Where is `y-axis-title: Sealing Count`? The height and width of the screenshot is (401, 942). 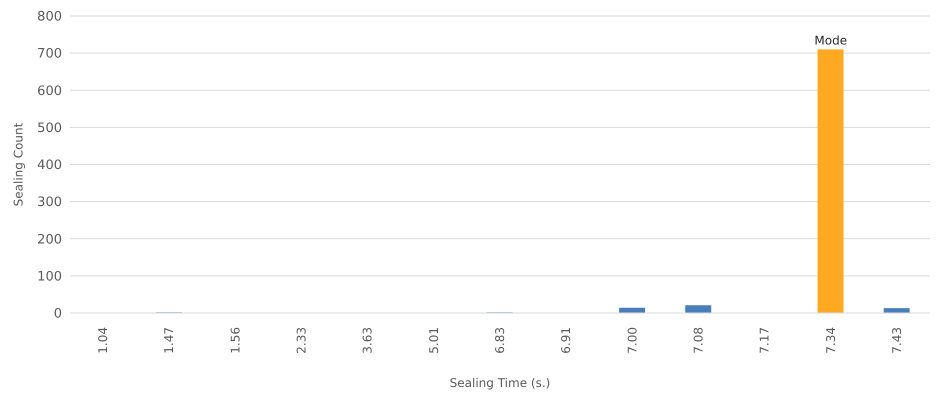 y-axis-title: Sealing Count is located at coordinates (18, 164).